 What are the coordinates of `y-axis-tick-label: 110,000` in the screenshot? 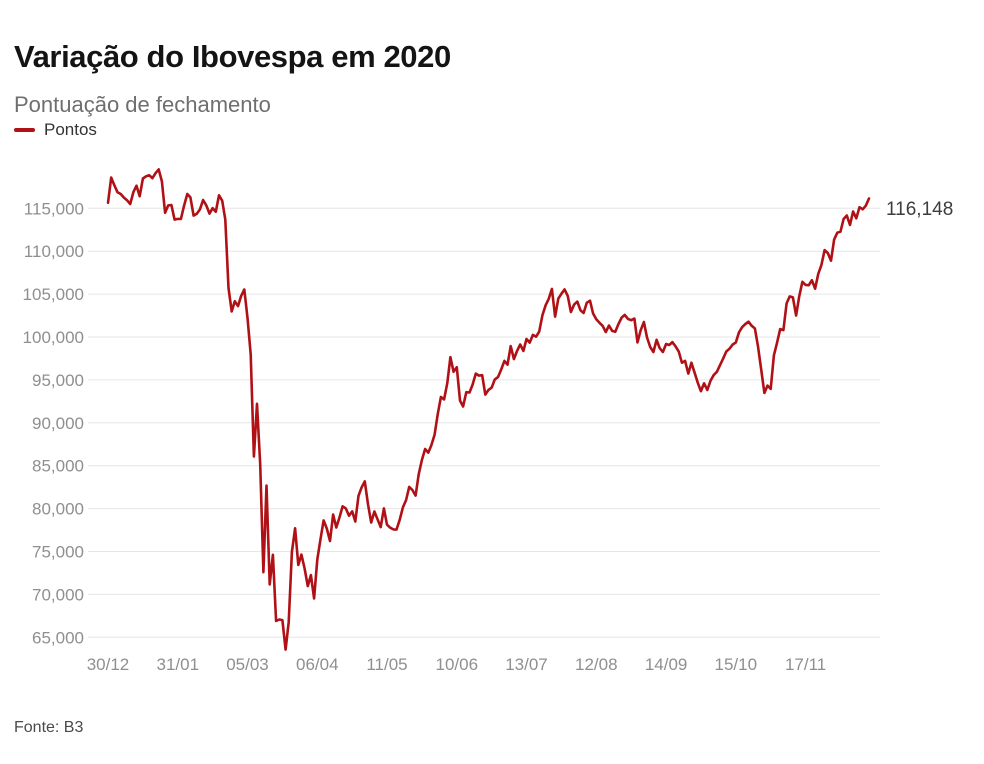 It's located at (54, 251).